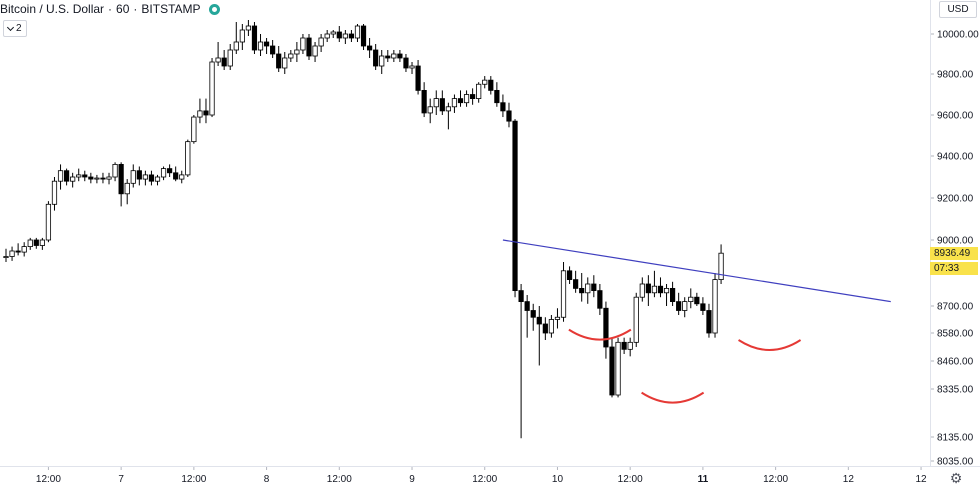 The width and height of the screenshot is (980, 494). I want to click on indicator-collapse-button: 2, so click(15, 28).